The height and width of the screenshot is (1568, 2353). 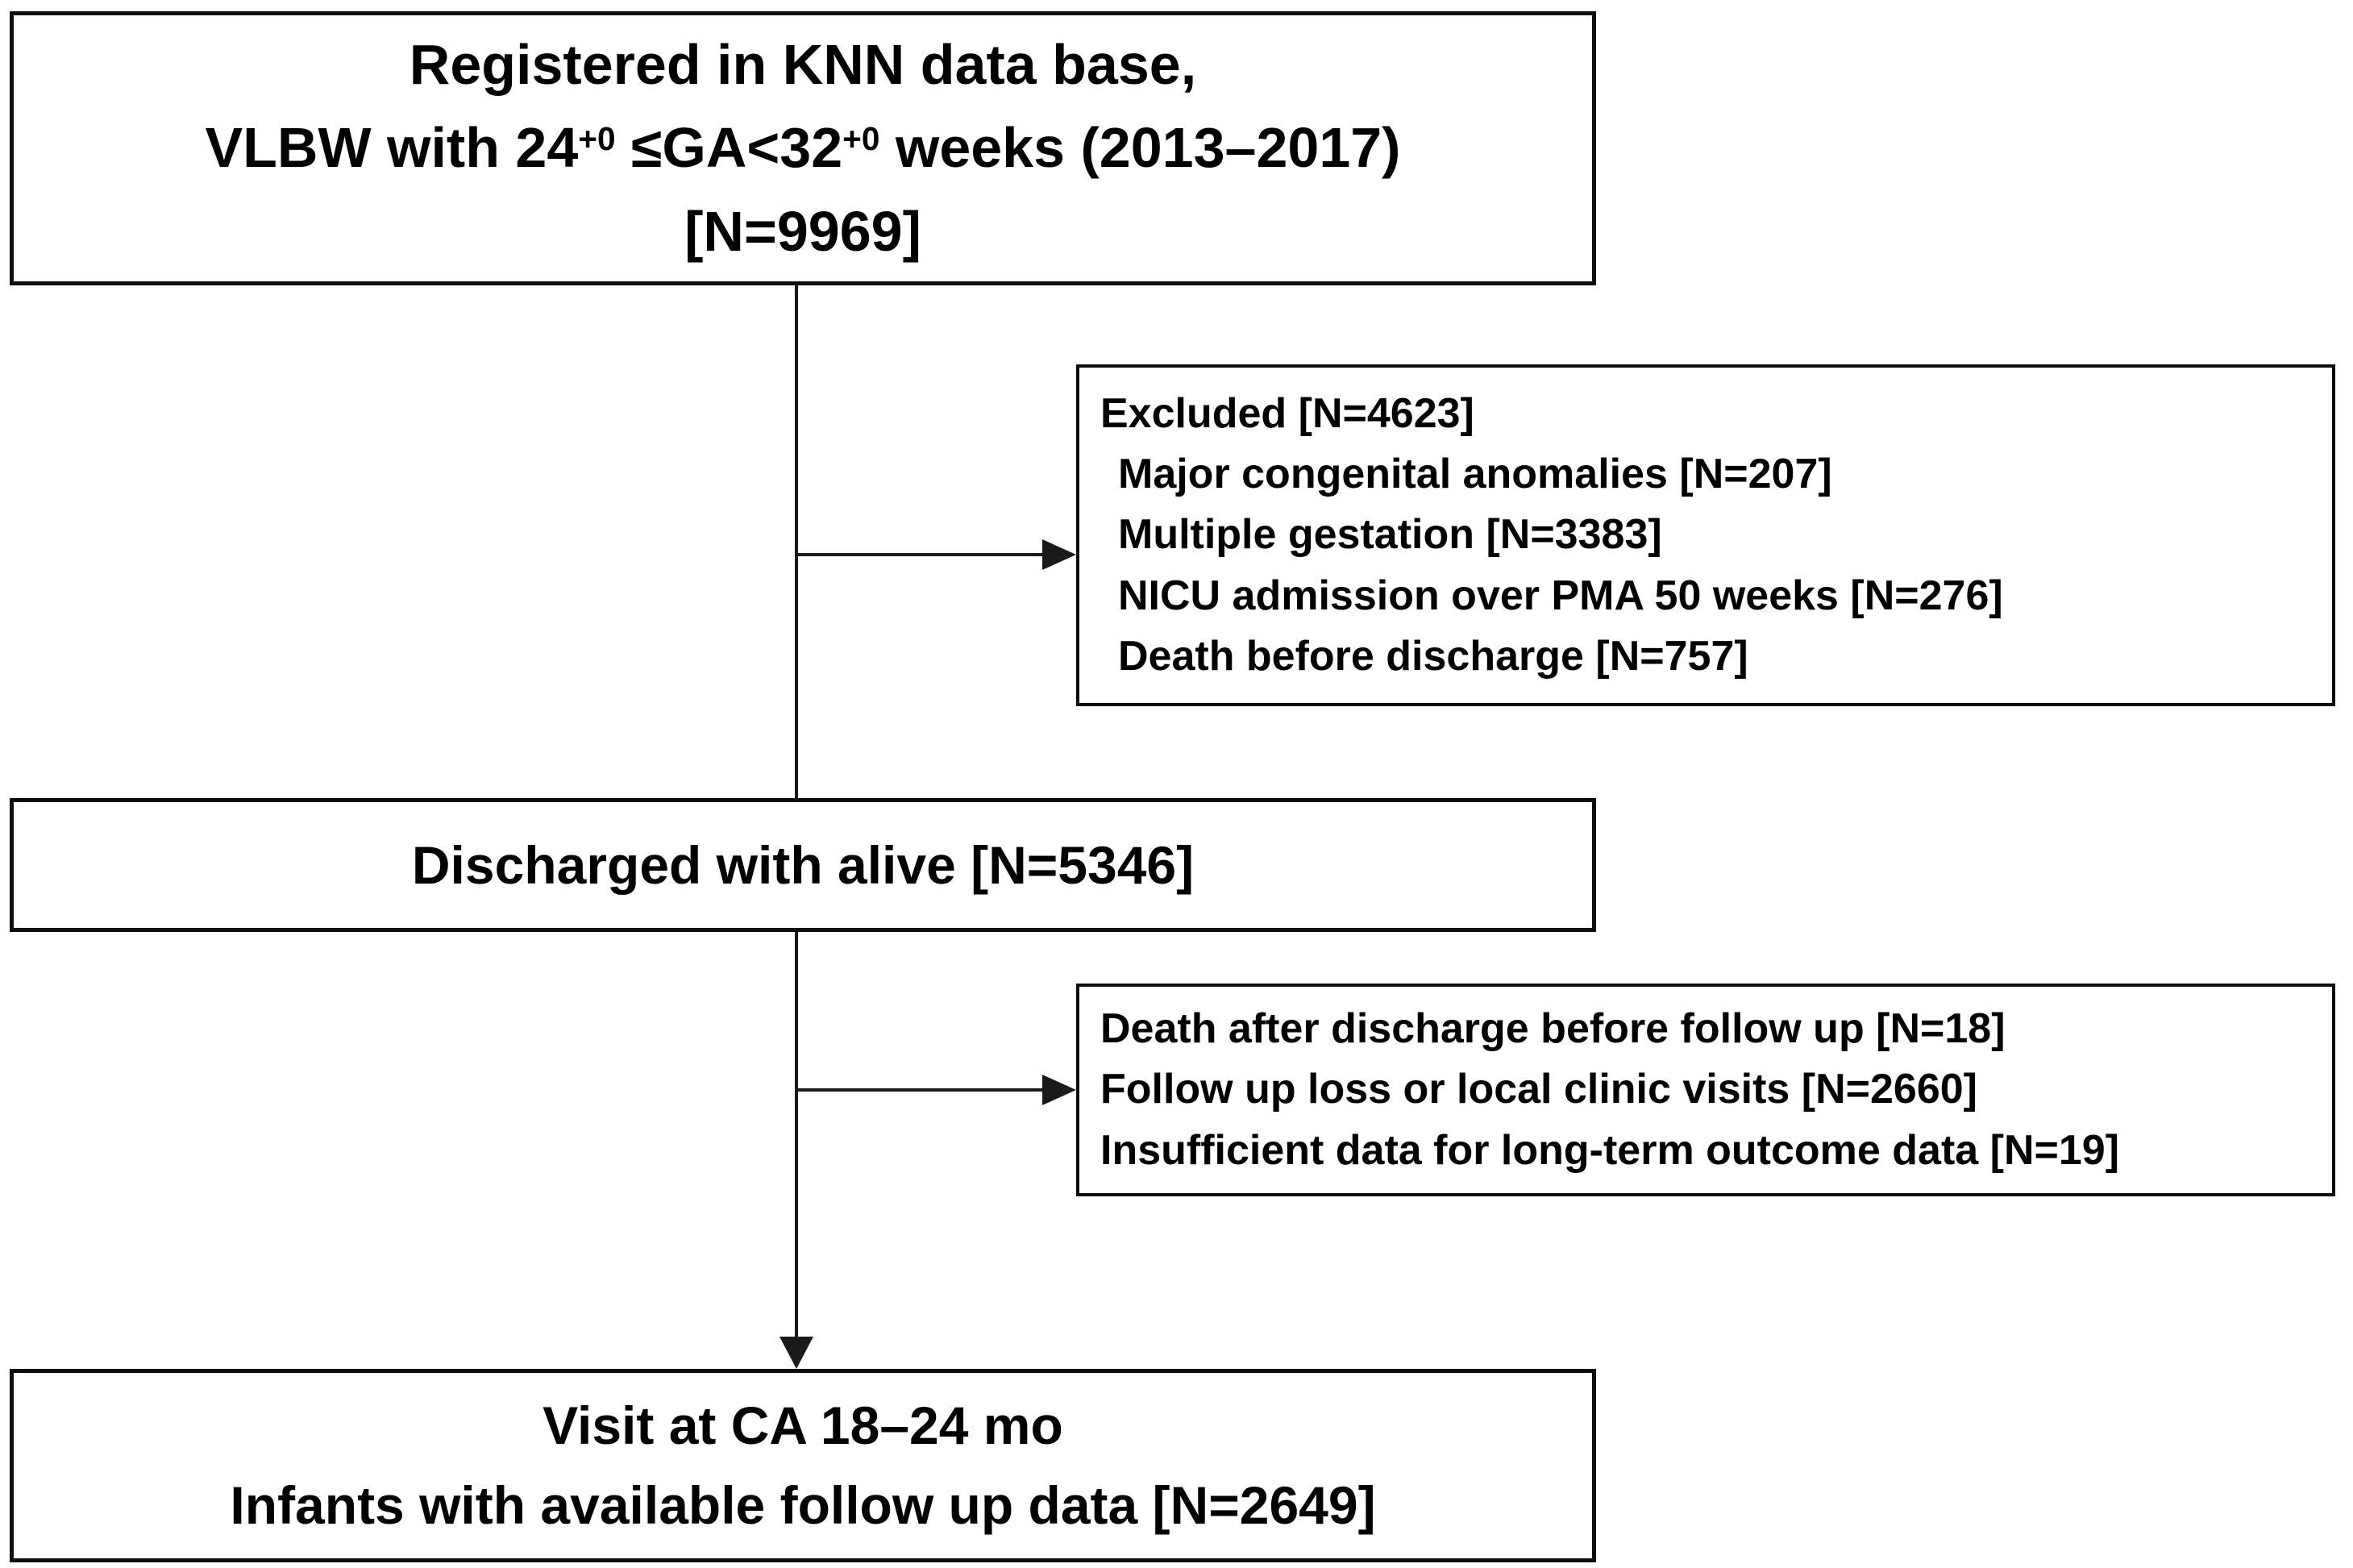 I want to click on registered-line2-superscript2: +0, so click(x=861, y=139).